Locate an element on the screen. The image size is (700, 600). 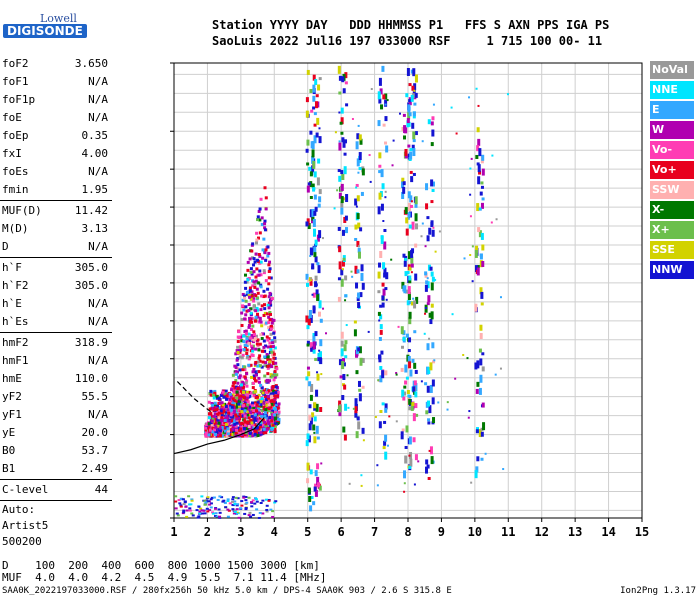
param-value: 11.42 is located at coordinates (91, 210).